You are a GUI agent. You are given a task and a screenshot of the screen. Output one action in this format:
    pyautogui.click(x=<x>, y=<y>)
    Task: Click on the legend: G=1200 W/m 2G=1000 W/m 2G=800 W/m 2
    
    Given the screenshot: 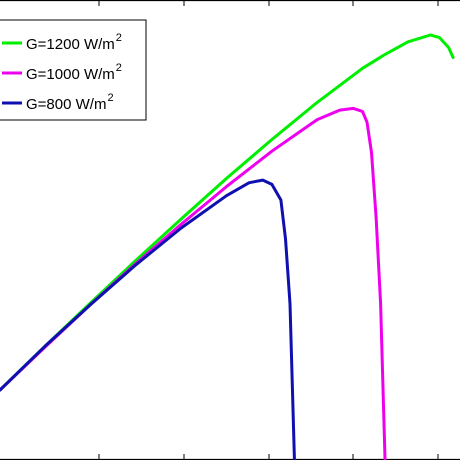 What is the action you would take?
    pyautogui.click(x=73, y=70)
    